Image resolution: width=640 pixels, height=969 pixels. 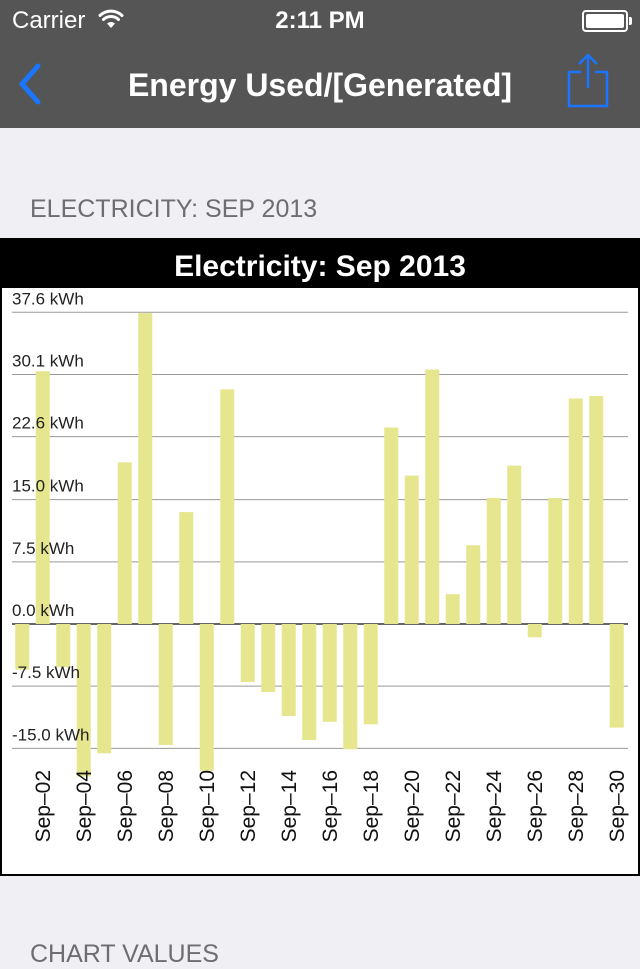 What do you see at coordinates (43, 548) in the screenshot?
I see `y-tick-label: 7.5 kWh` at bounding box center [43, 548].